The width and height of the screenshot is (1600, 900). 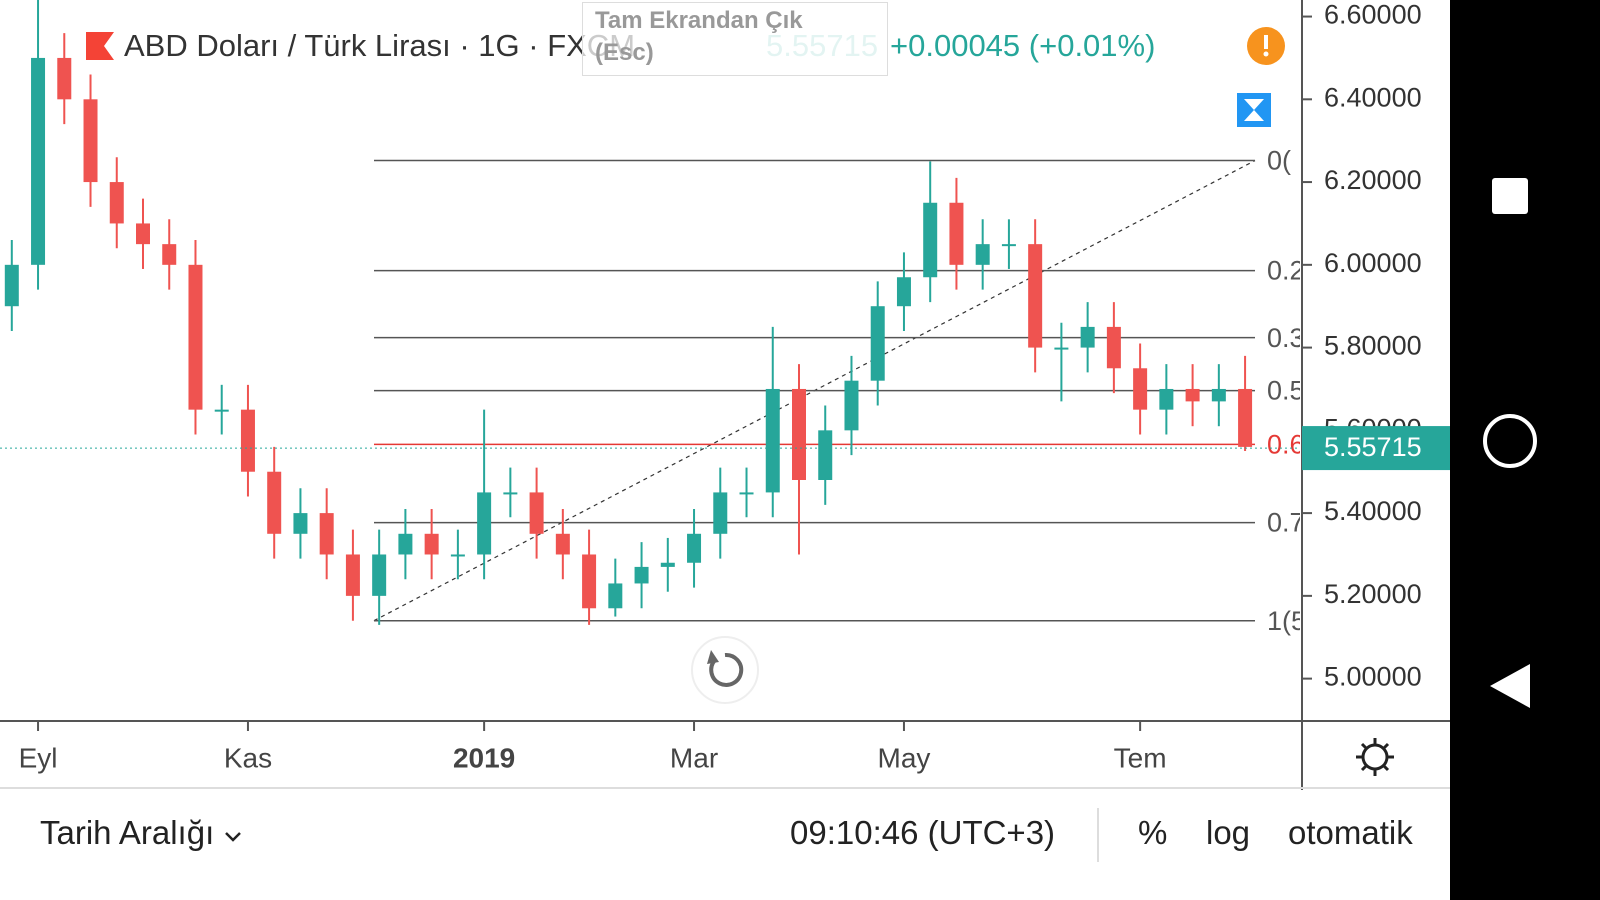 I want to click on alert-icon, so click(x=1266, y=46).